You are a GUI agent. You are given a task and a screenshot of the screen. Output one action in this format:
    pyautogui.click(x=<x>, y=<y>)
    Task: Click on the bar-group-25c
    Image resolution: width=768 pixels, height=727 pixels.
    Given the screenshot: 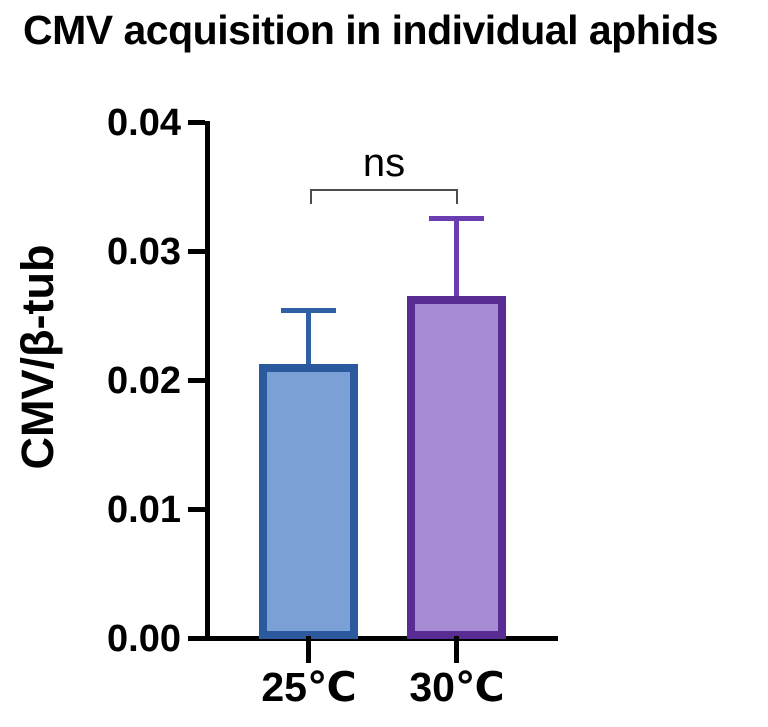 What is the action you would take?
    pyautogui.click(x=308, y=381)
    